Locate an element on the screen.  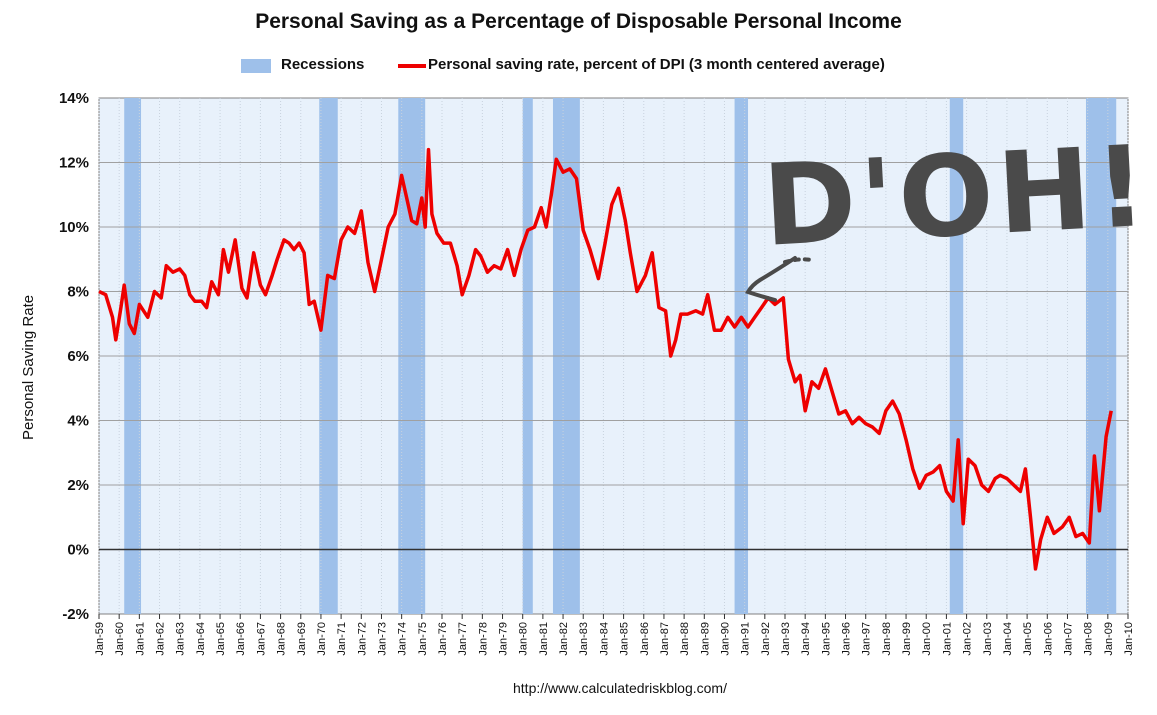
y-tick-label: 6% is located at coordinates (78, 356).